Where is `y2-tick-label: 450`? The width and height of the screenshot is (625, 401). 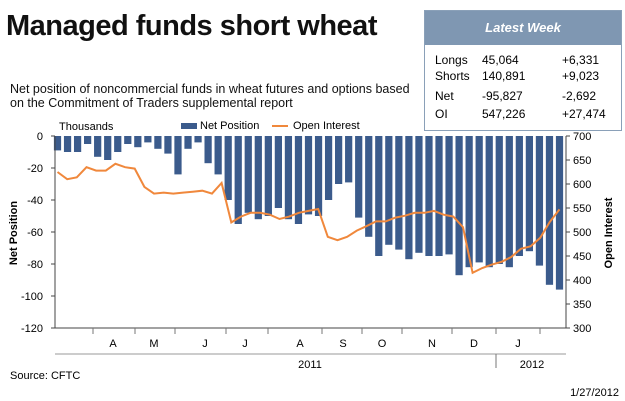
y2-tick-label: 450 is located at coordinates (582, 257).